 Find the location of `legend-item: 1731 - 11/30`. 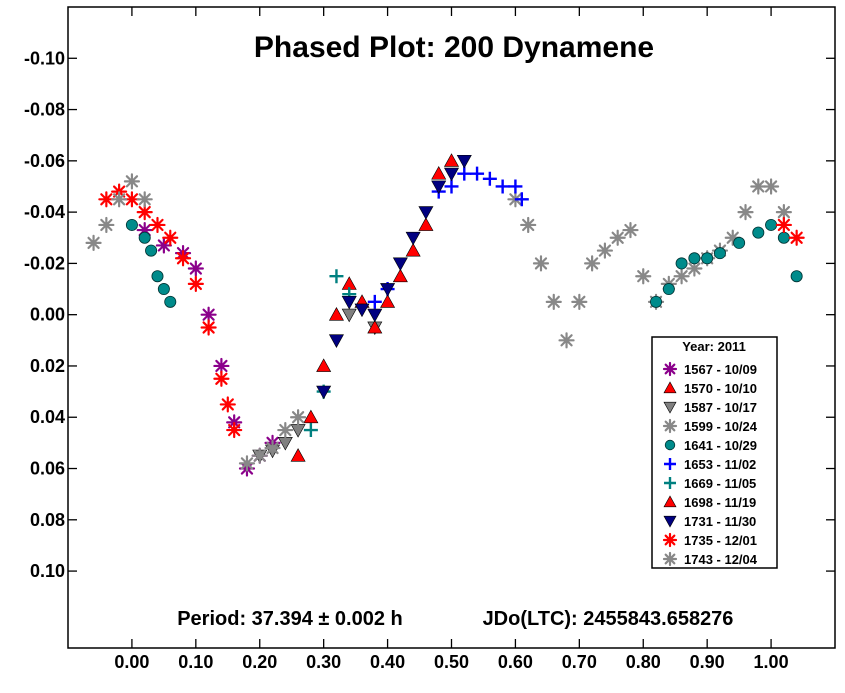

legend-item: 1731 - 11/30 is located at coordinates (709, 521).